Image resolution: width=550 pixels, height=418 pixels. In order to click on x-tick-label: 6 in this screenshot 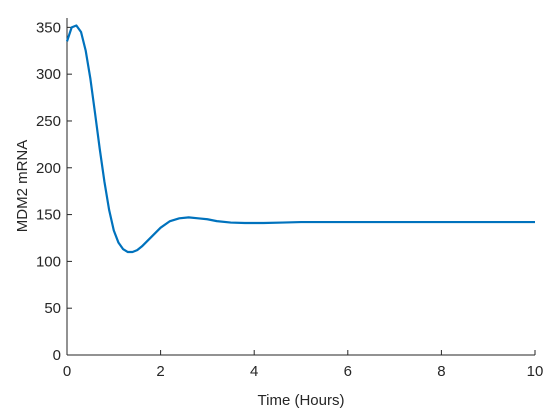, I will do `click(348, 371)`.